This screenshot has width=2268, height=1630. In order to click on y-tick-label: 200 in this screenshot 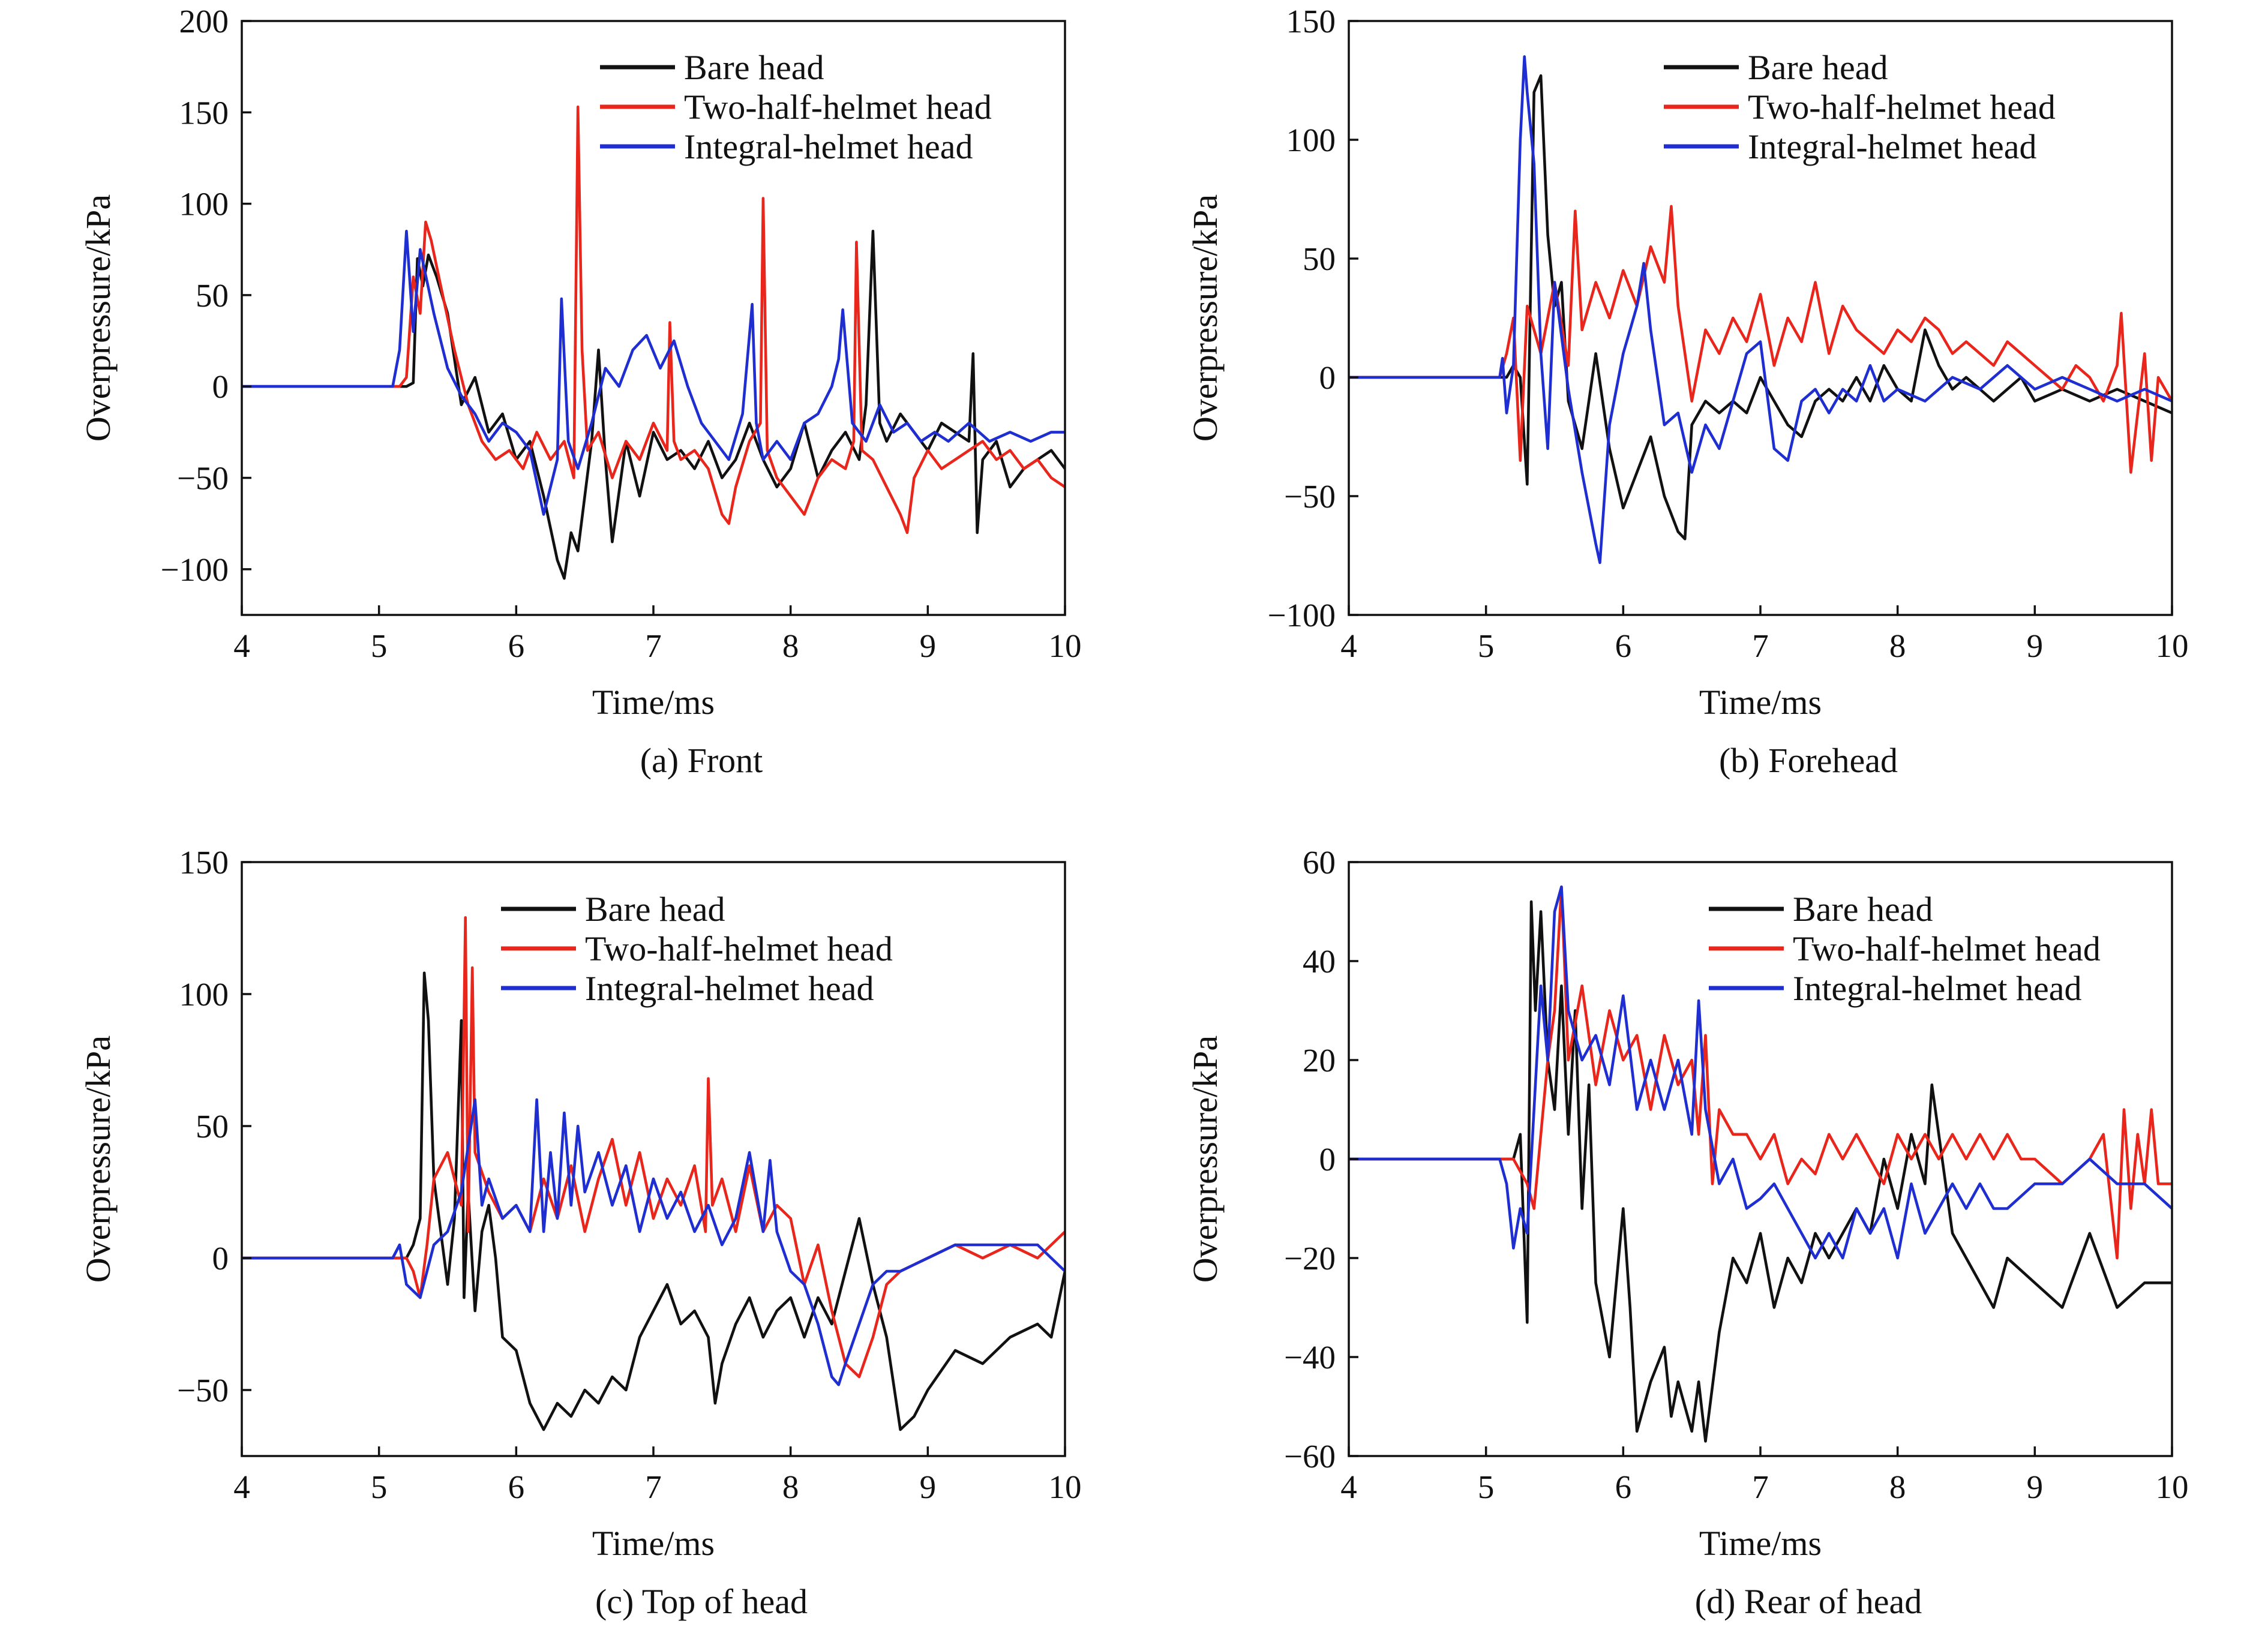, I will do `click(204, 21)`.